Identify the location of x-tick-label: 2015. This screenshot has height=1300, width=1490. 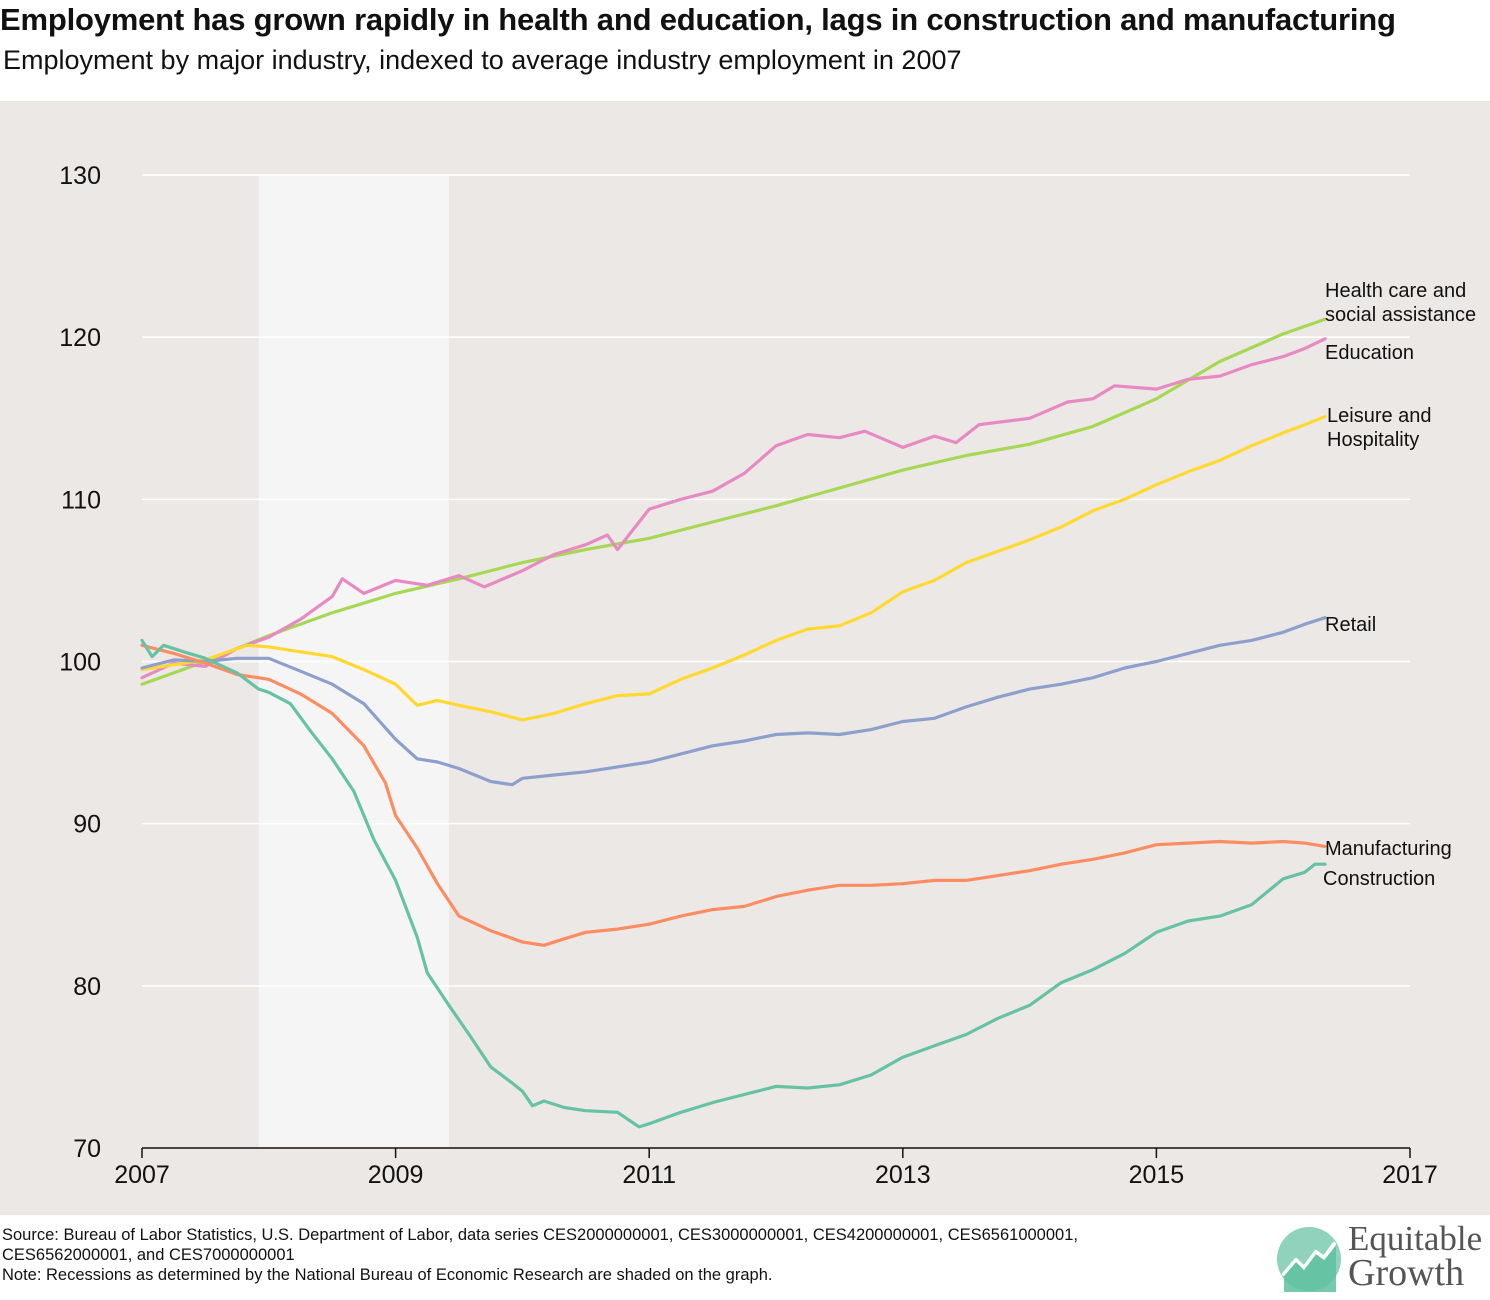
(1157, 1175).